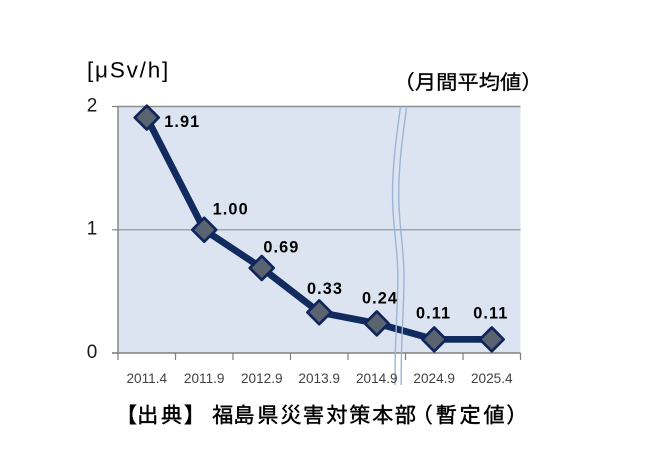 Image resolution: width=650 pixels, height=458 pixels. I want to click on svg-text: 1, so click(92, 229).